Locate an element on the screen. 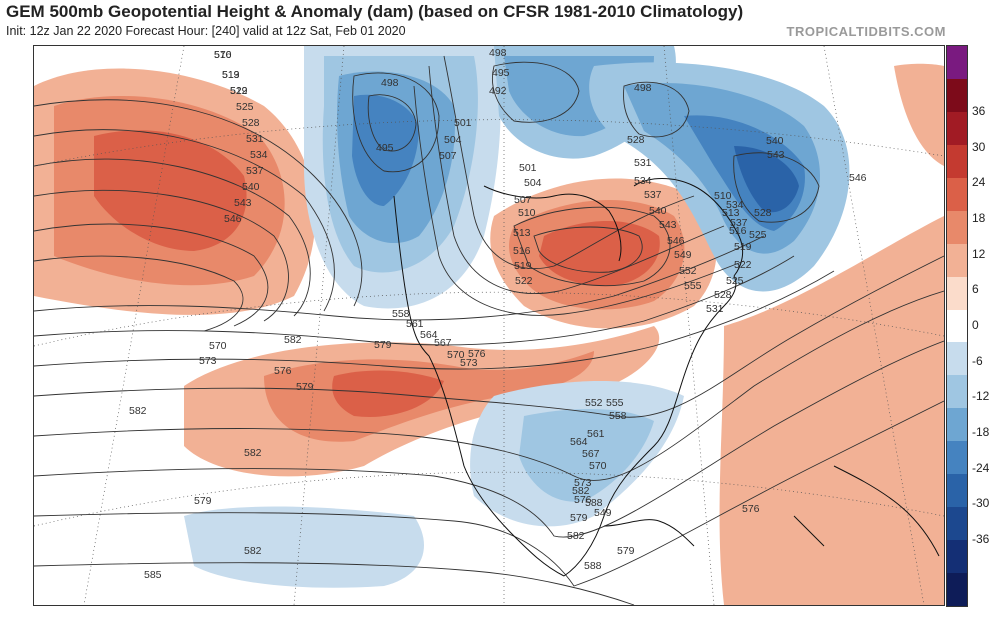 This screenshot has height=624, width=1000. colorbar-tick-label: 36 is located at coordinates (979, 110).